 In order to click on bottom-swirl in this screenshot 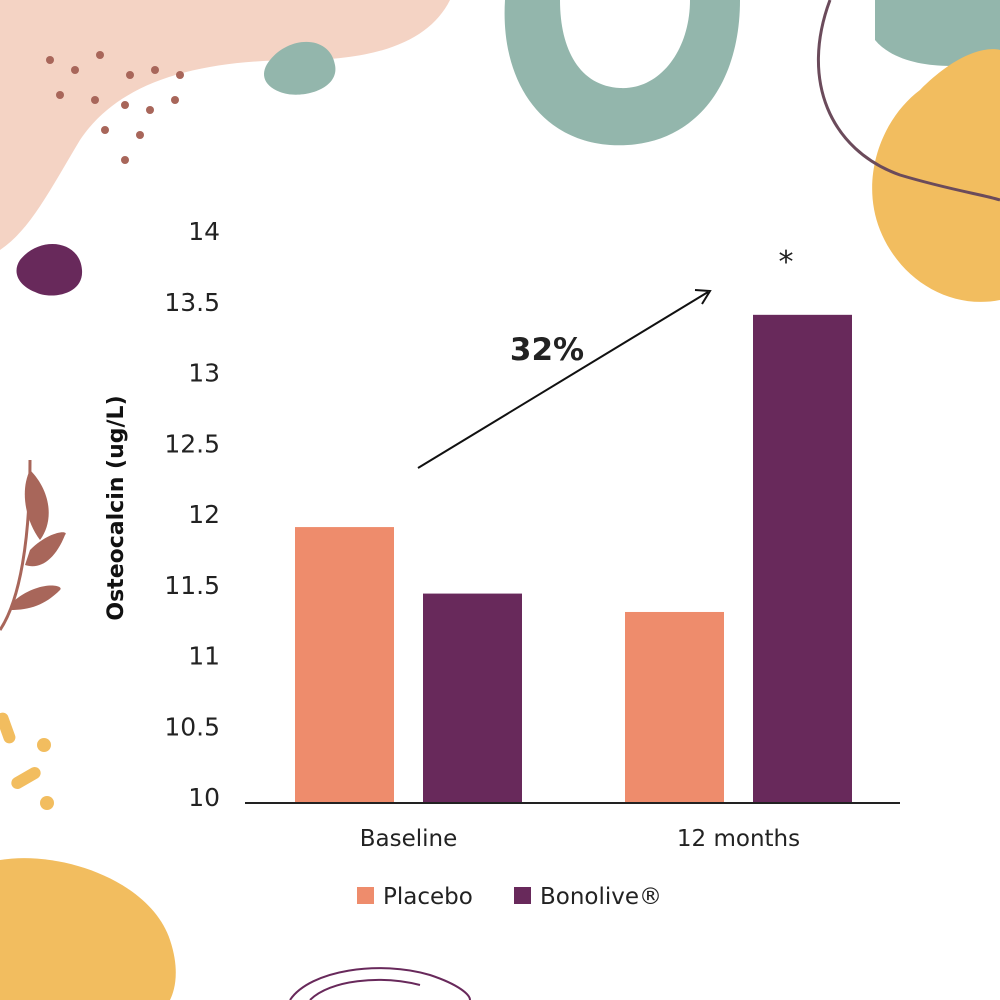, I will do `click(380, 983)`.